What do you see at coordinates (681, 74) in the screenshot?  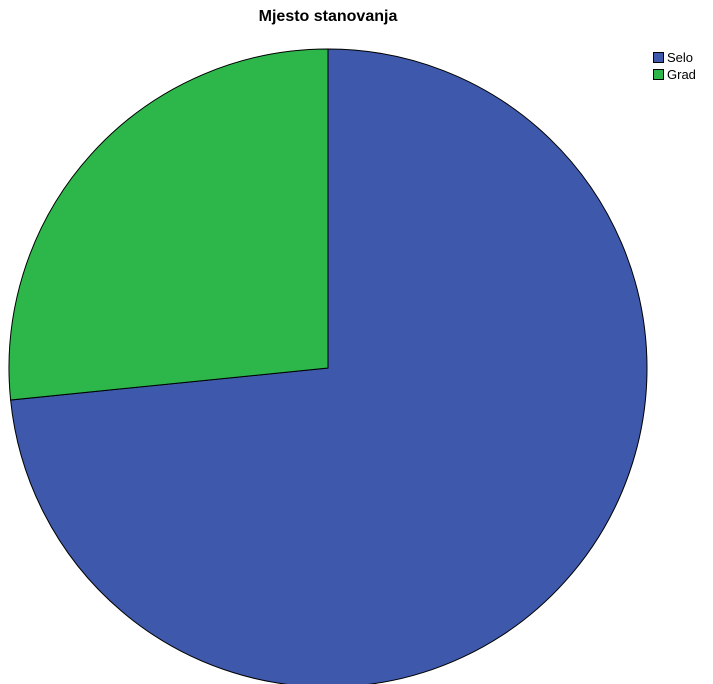 I see `legend-label-1: Grad` at bounding box center [681, 74].